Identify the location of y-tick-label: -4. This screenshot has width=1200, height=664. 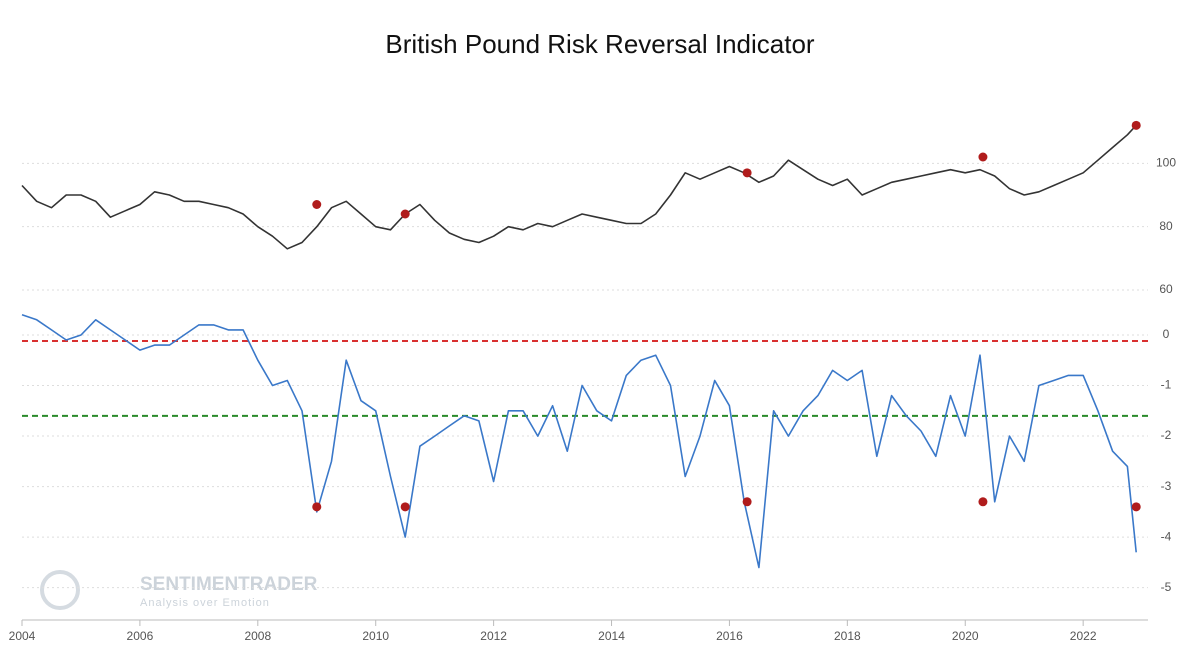
(1166, 536).